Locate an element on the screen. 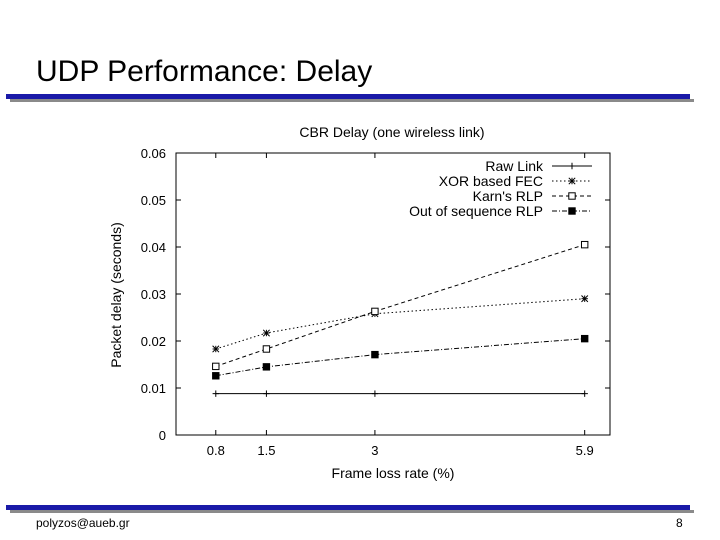  footer-email: polyzos@aueb.gr is located at coordinates (83, 523).